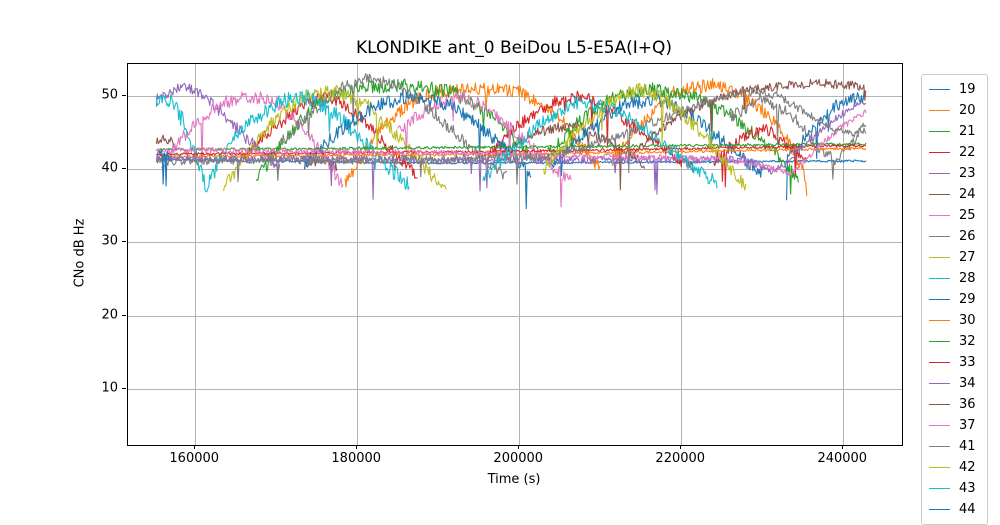 Image resolution: width=1000 pixels, height=525 pixels. Describe the element at coordinates (954, 320) in the screenshot. I see `legend-entry: 30` at that location.